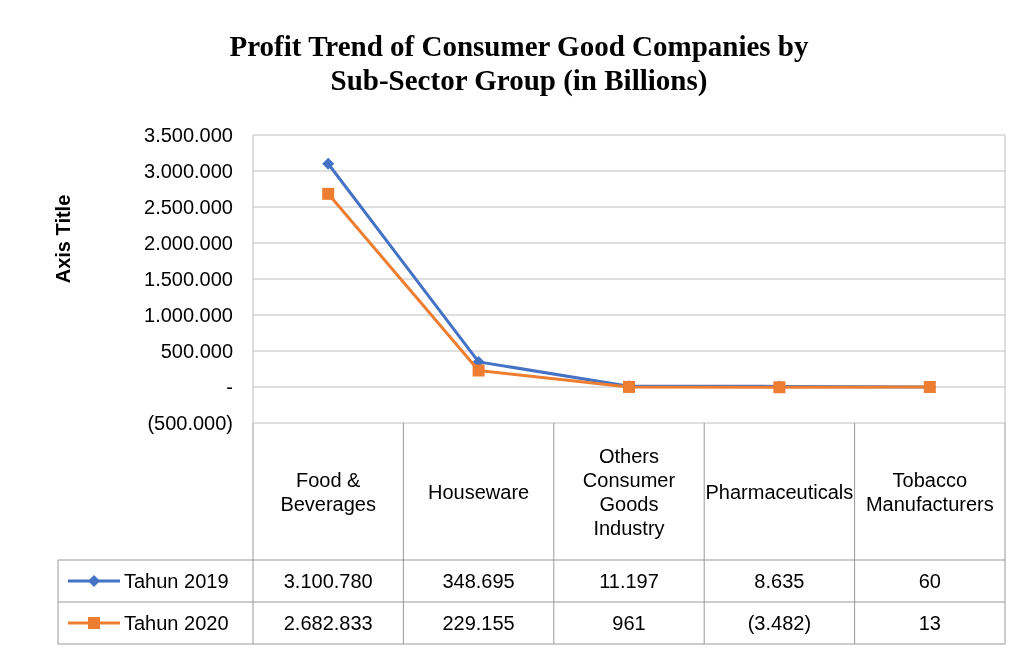 This screenshot has width=1026, height=653. I want to click on y-tick-label: 3.500.000, so click(188, 135).